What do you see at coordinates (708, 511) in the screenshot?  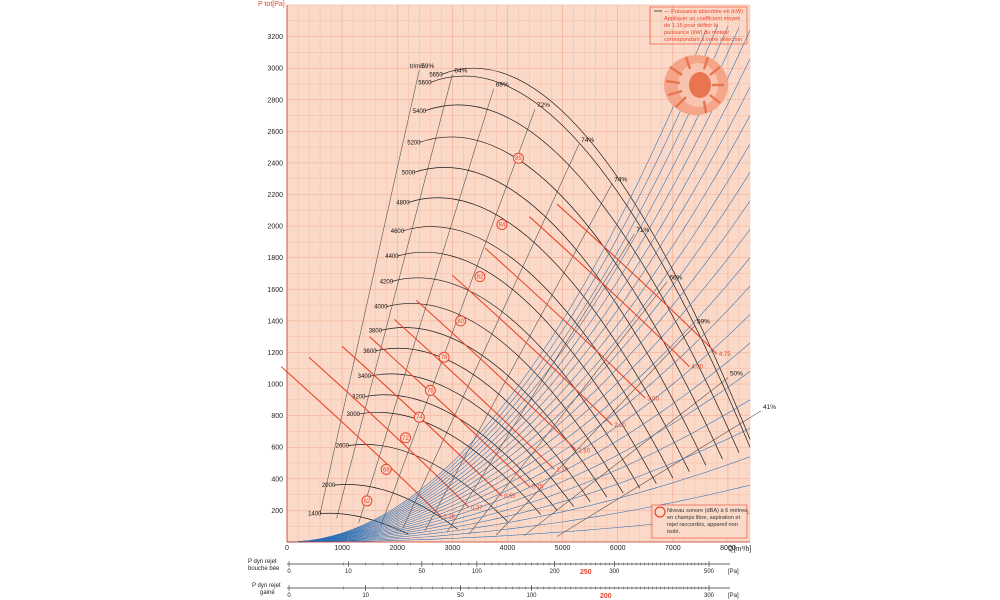 I see `sound-note-line-1: Niveau sonore (dBA) à 6 mètres,` at bounding box center [708, 511].